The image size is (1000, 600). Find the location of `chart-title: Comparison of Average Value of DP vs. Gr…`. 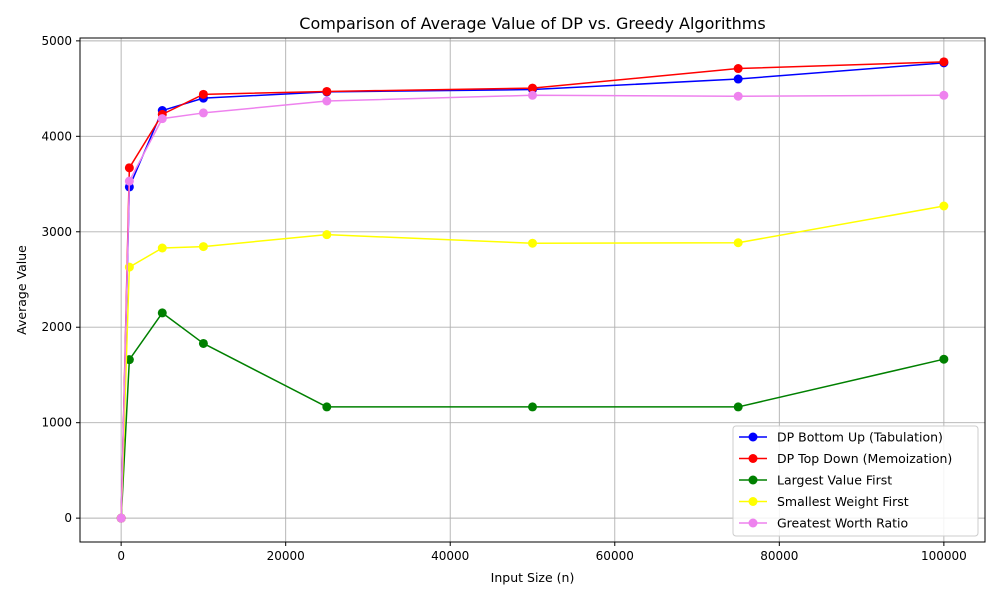

chart-title: Comparison of Average Value of DP vs. Gr… is located at coordinates (532, 23).